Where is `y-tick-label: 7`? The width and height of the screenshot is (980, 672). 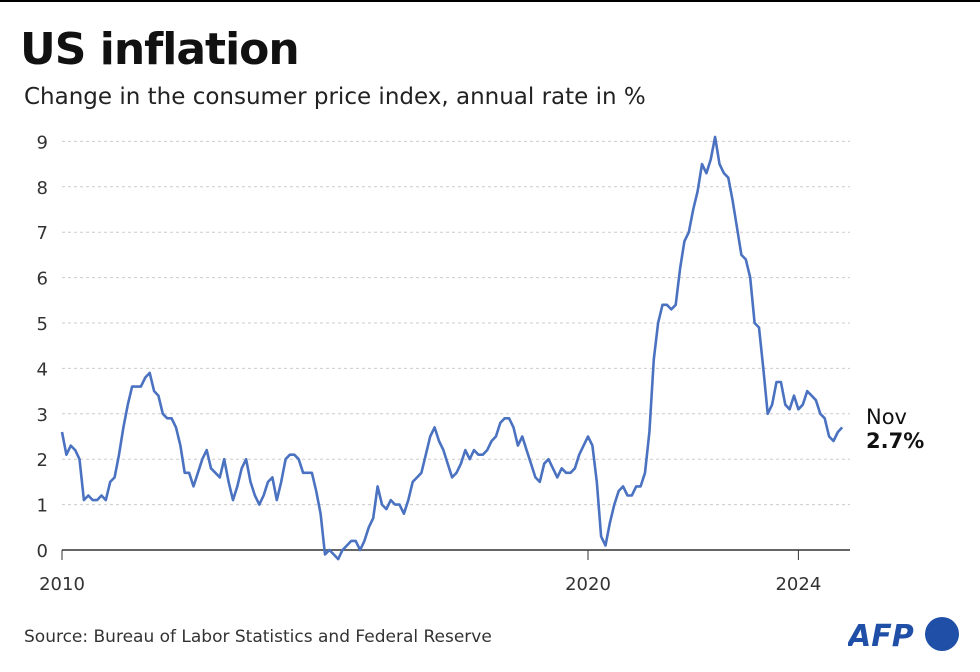
y-tick-label: 7 is located at coordinates (42, 233).